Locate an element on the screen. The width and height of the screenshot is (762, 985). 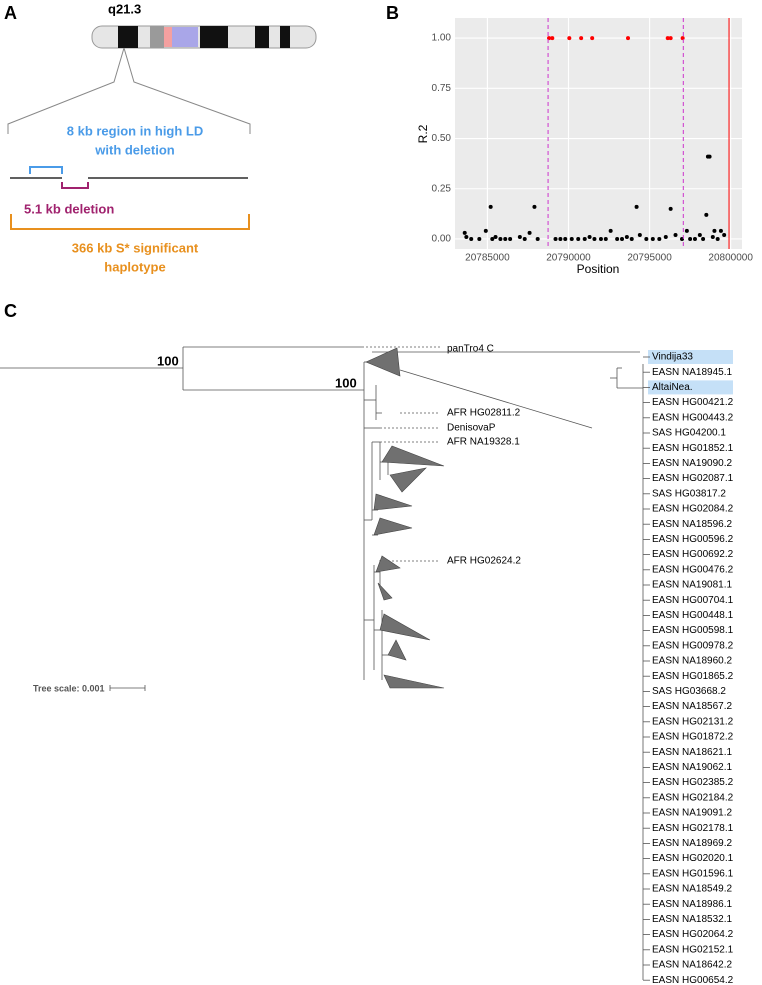
y-axis-title: R.2 is located at coordinates (423, 133).